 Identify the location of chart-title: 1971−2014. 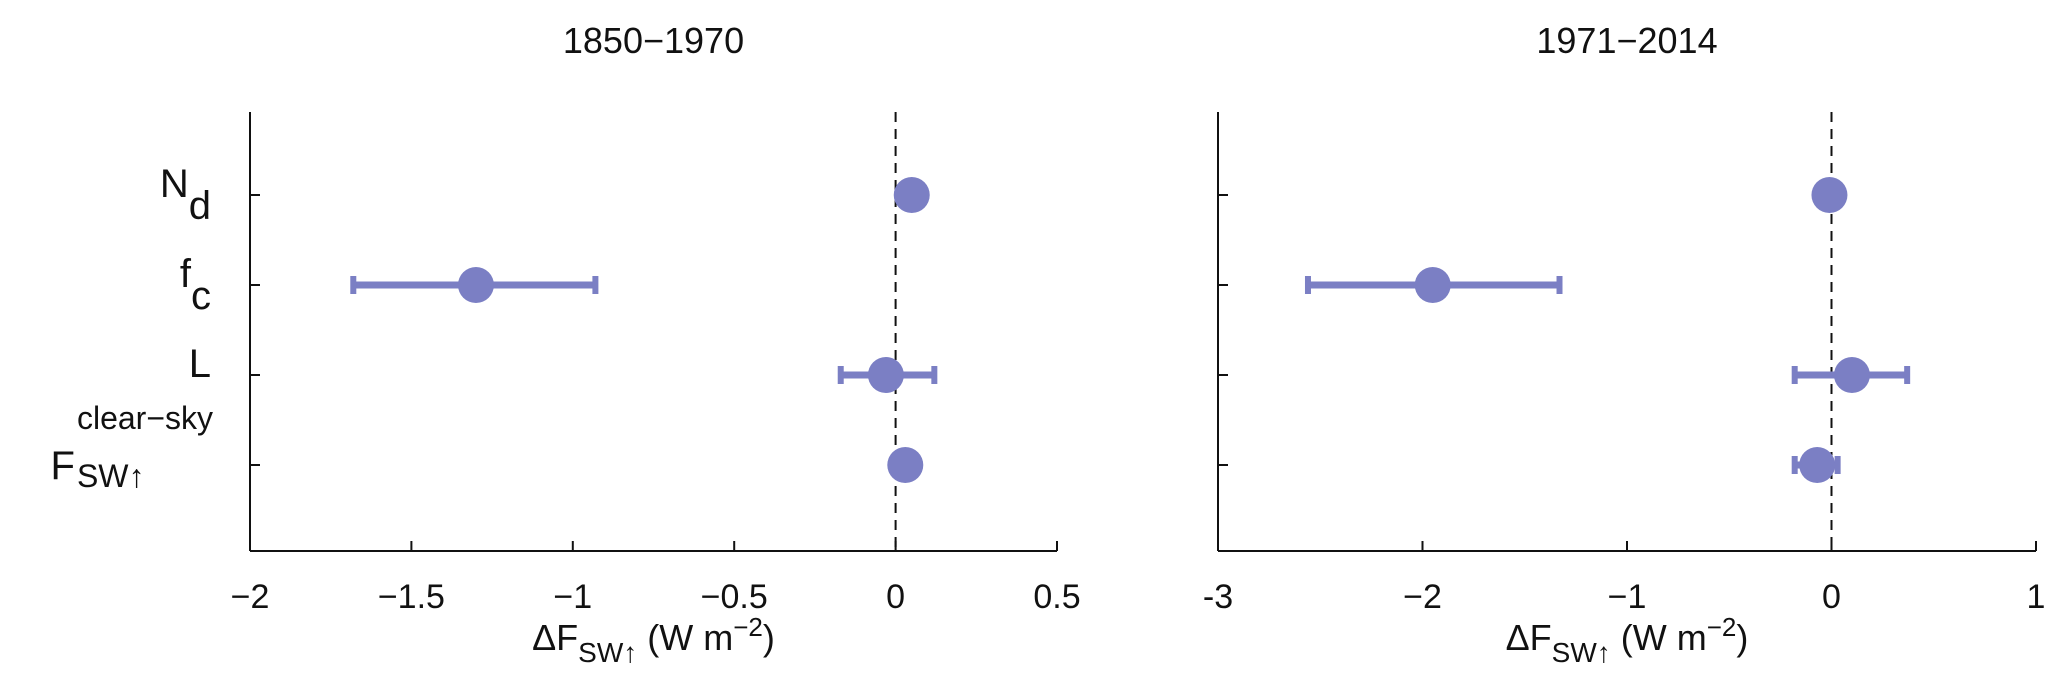
(1626, 40).